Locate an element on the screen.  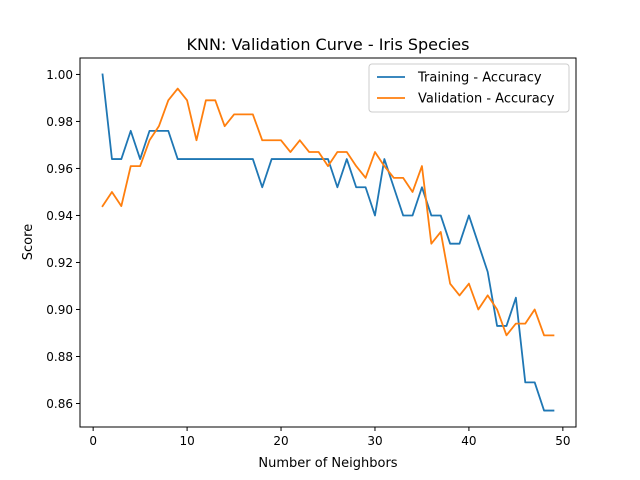
legend-label-validation: Validation - Accuracy is located at coordinates (486, 99).